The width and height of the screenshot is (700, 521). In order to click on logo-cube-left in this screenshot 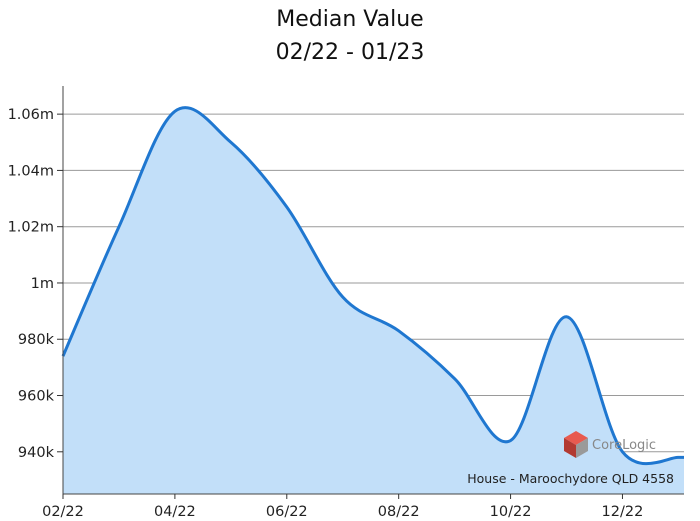, I will do `click(570, 448)`.